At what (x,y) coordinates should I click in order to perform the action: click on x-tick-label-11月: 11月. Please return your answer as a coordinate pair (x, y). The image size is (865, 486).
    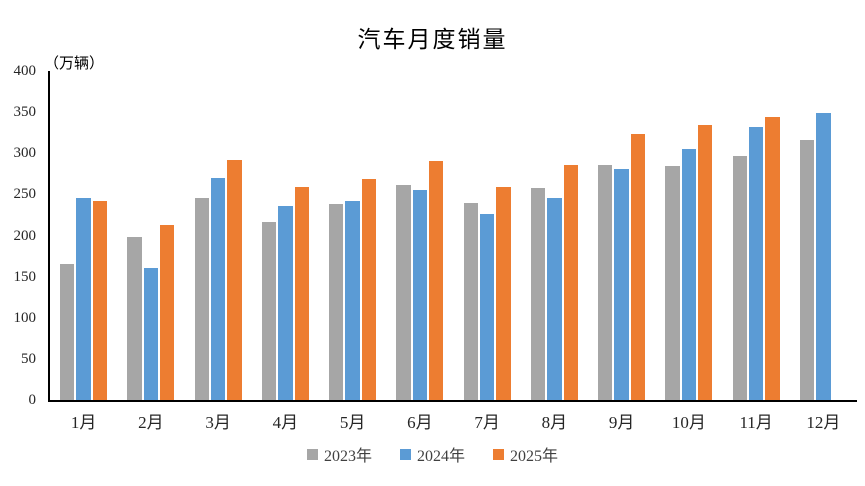
    Looking at the image, I should click on (756, 422).